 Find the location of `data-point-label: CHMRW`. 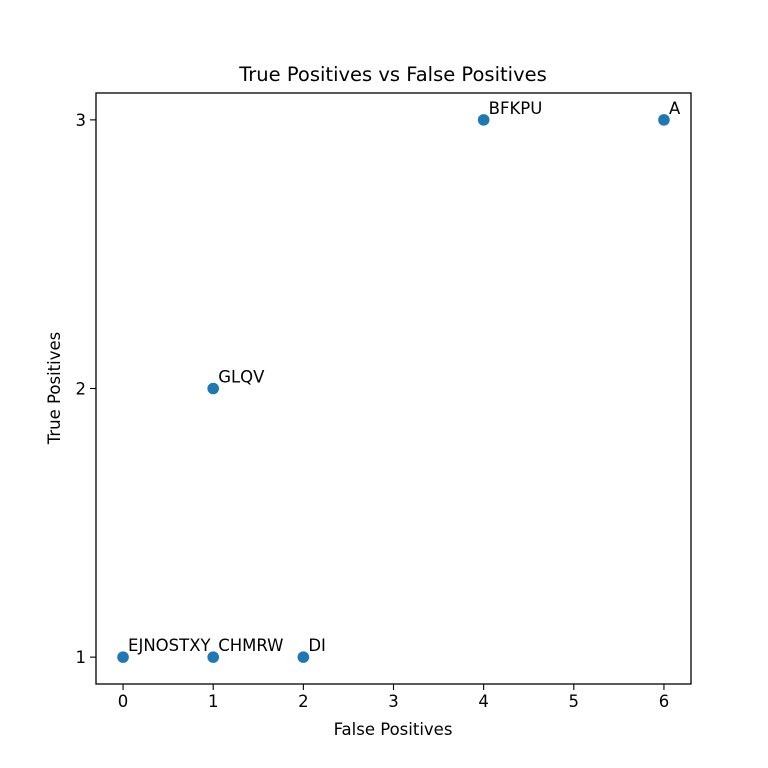

data-point-label: CHMRW is located at coordinates (250, 645).